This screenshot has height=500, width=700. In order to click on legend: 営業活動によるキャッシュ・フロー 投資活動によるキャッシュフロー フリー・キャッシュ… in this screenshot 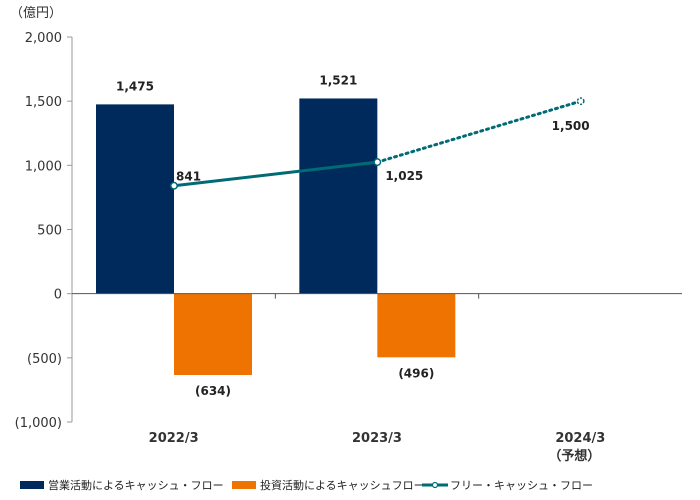, I will do `click(306, 485)`.